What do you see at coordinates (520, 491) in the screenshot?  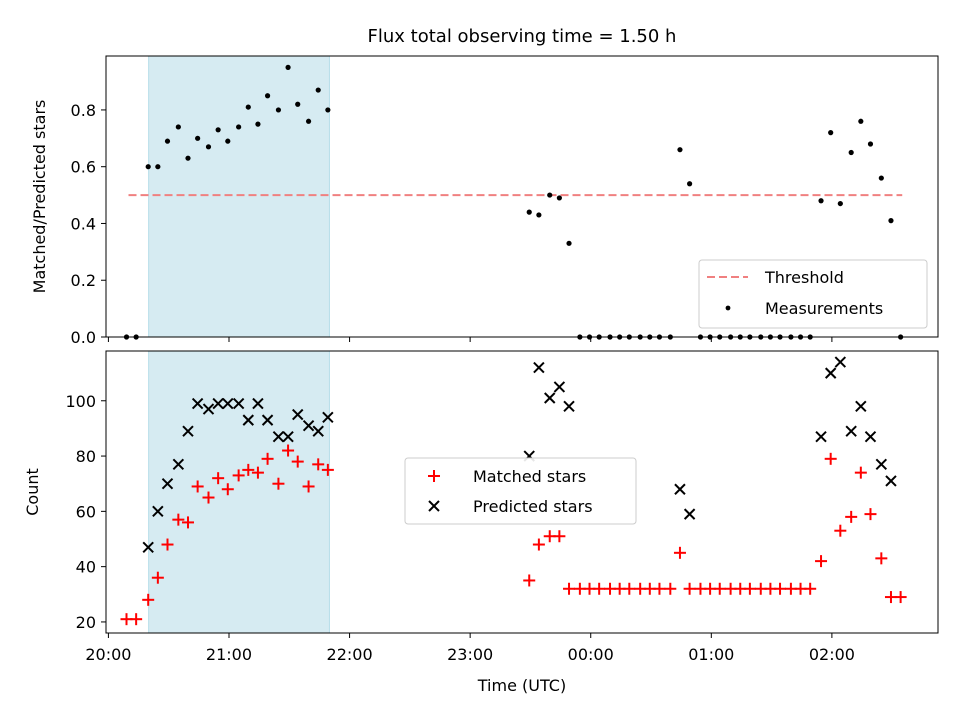 I see `count-legend: Matched stars Predicted stars` at bounding box center [520, 491].